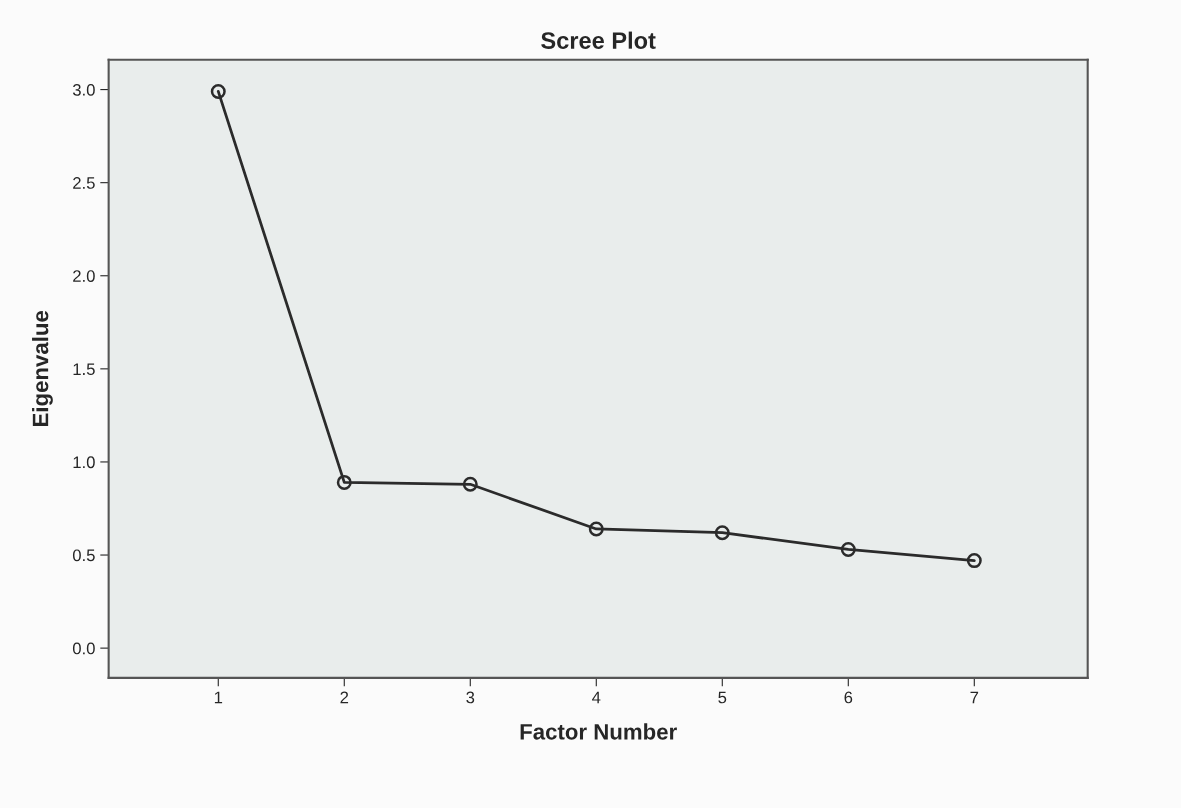  What do you see at coordinates (84, 276) in the screenshot?
I see `y-tick-label: 2.0` at bounding box center [84, 276].